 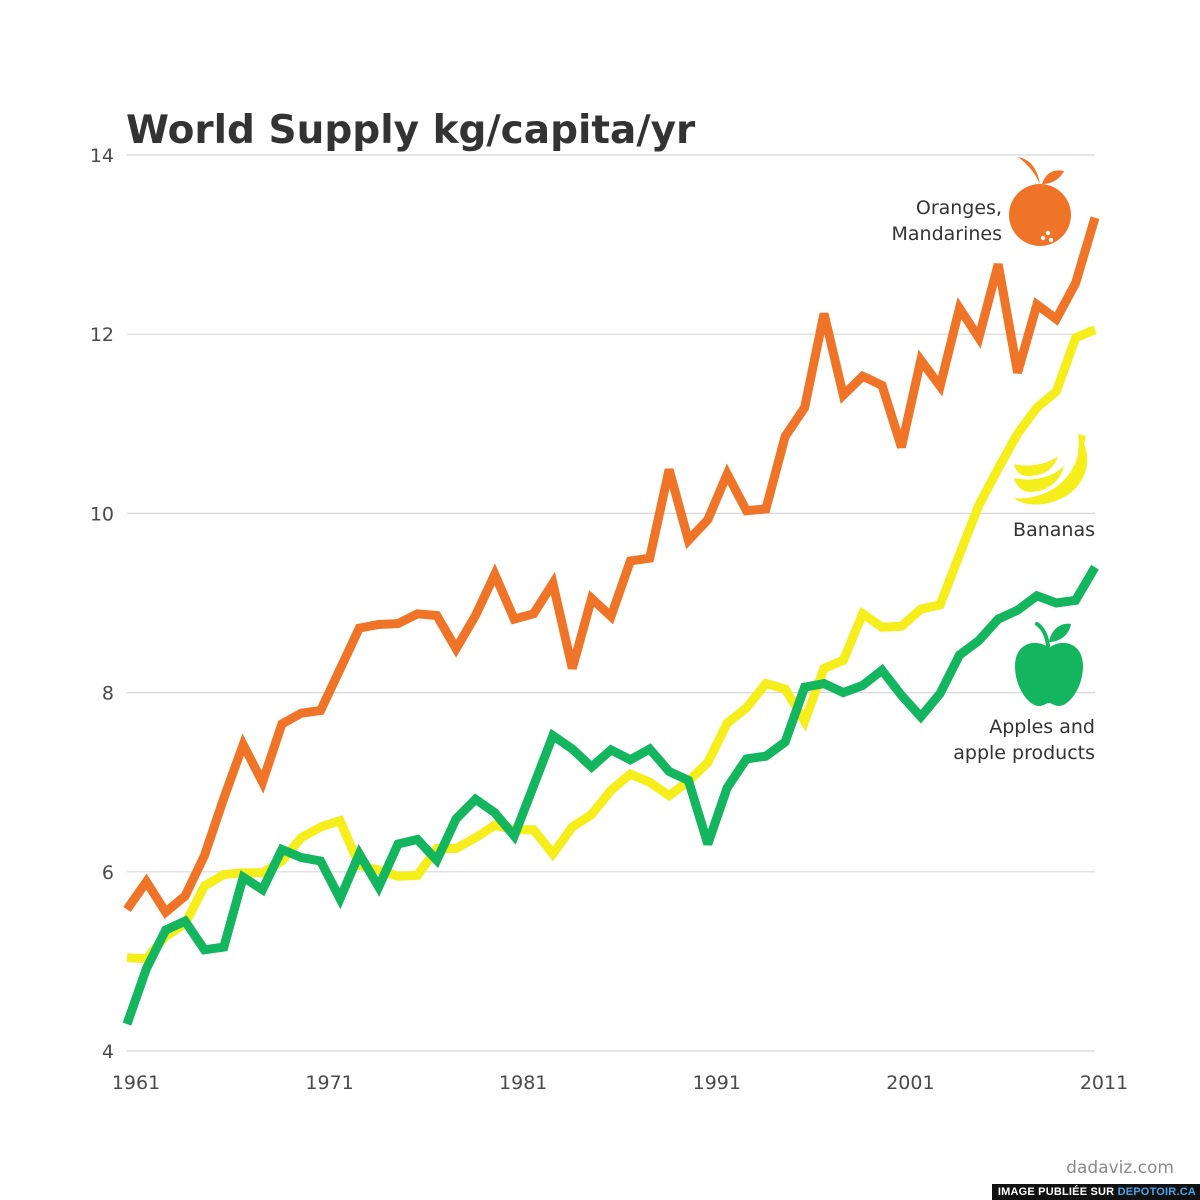 I want to click on y-tick-label: 6, so click(x=108, y=873).